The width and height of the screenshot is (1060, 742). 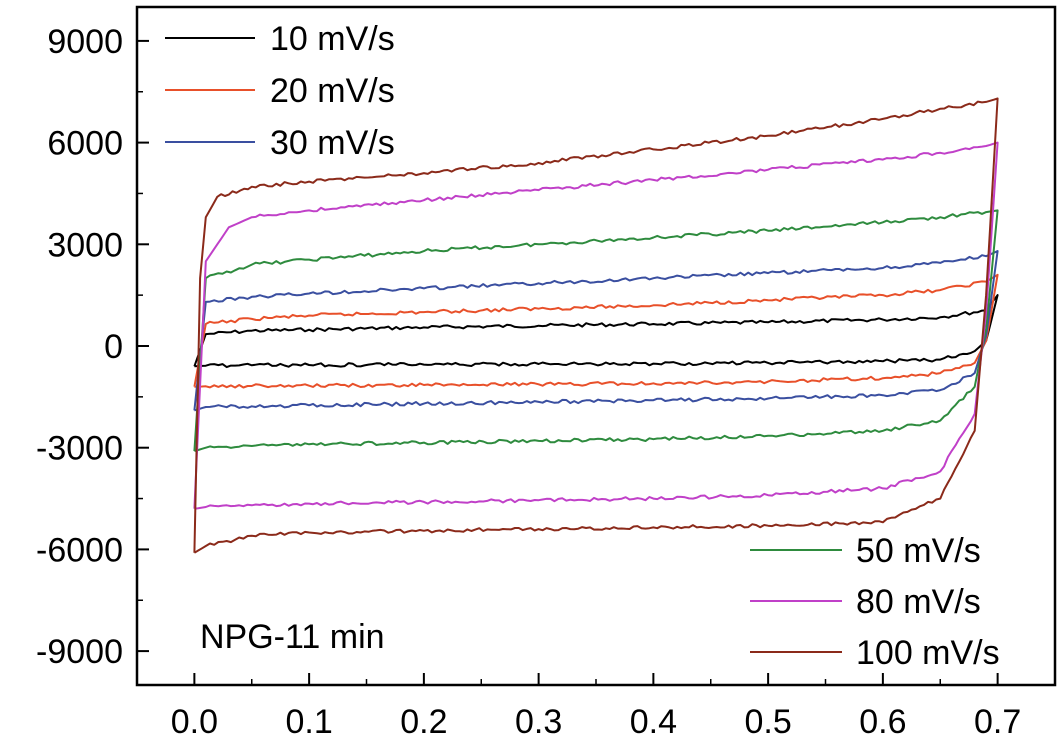 What do you see at coordinates (113, 347) in the screenshot?
I see `y-tick-label: 0` at bounding box center [113, 347].